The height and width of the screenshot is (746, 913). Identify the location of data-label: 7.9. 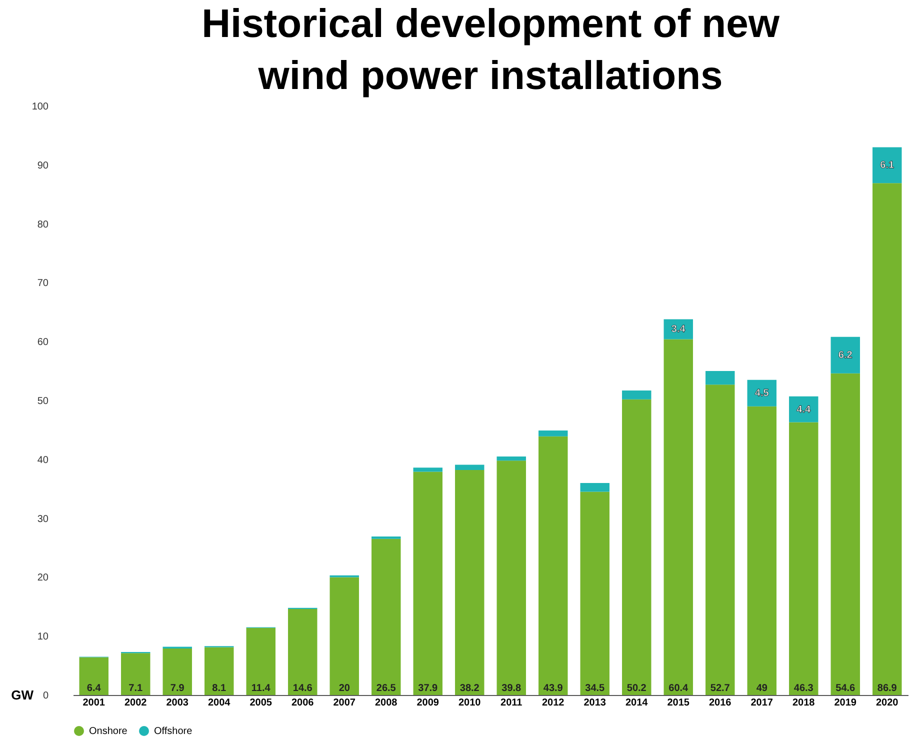
(177, 688).